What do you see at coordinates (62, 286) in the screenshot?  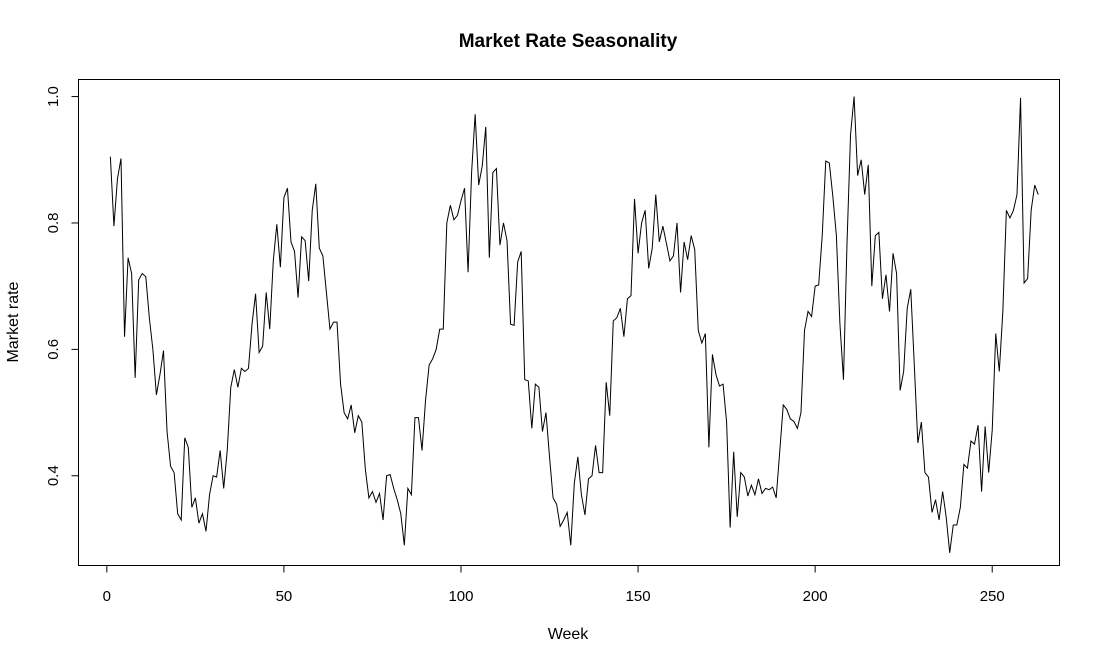 I see `y-axis: 0.4 0.6 0.8 1.0` at bounding box center [62, 286].